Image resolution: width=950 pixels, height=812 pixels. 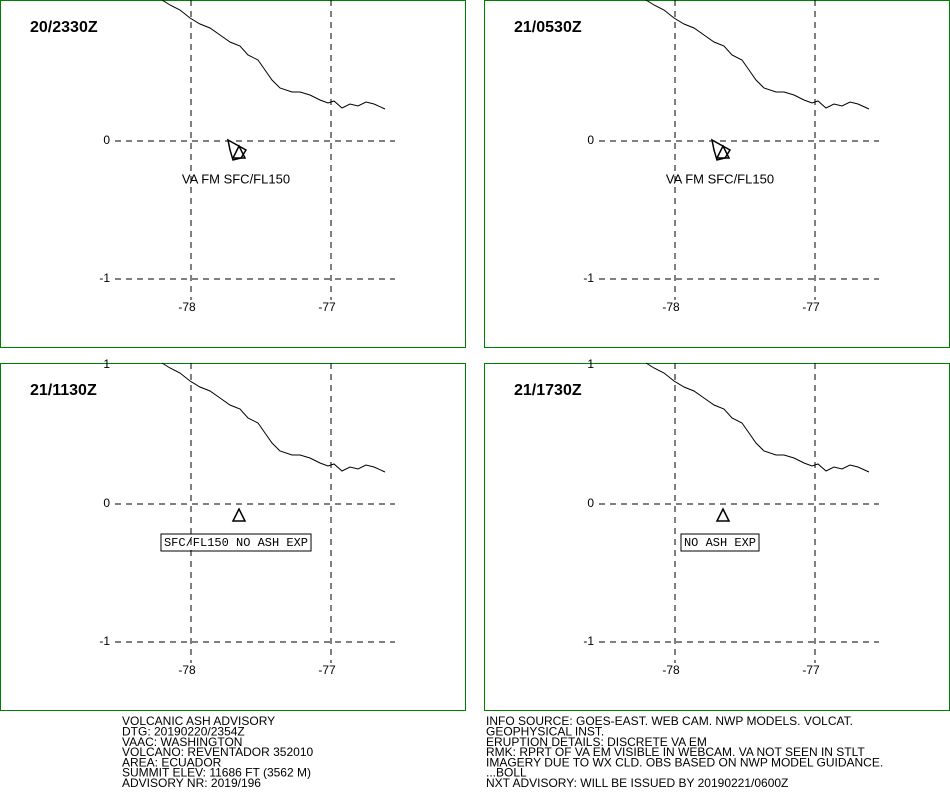 What do you see at coordinates (182, 742) in the screenshot?
I see `footer-line: VAAC: WASHINGTON` at bounding box center [182, 742].